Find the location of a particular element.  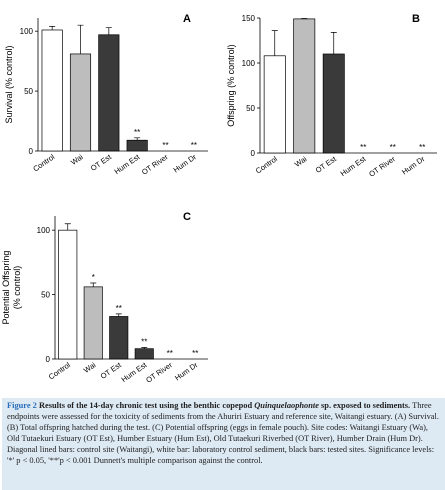

panel-label: C is located at coordinates (187, 217).